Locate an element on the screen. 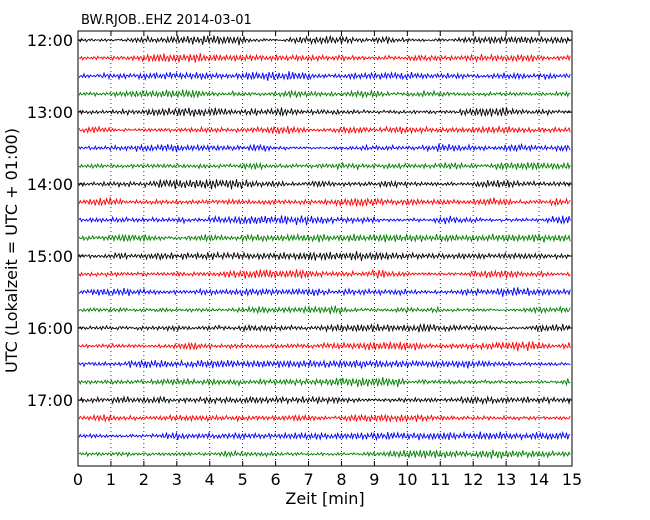 The image size is (650, 520). x-tick-label: 15 is located at coordinates (572, 479).